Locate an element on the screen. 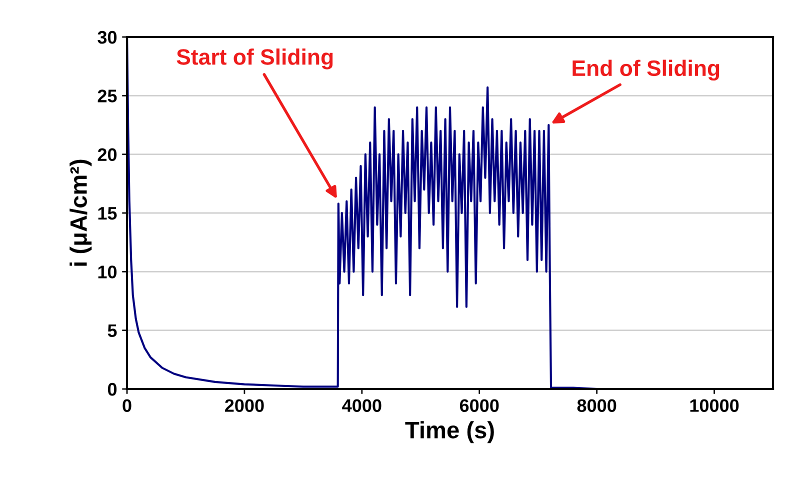 The width and height of the screenshot is (805, 500). annotation: End of Sliding is located at coordinates (646, 70).